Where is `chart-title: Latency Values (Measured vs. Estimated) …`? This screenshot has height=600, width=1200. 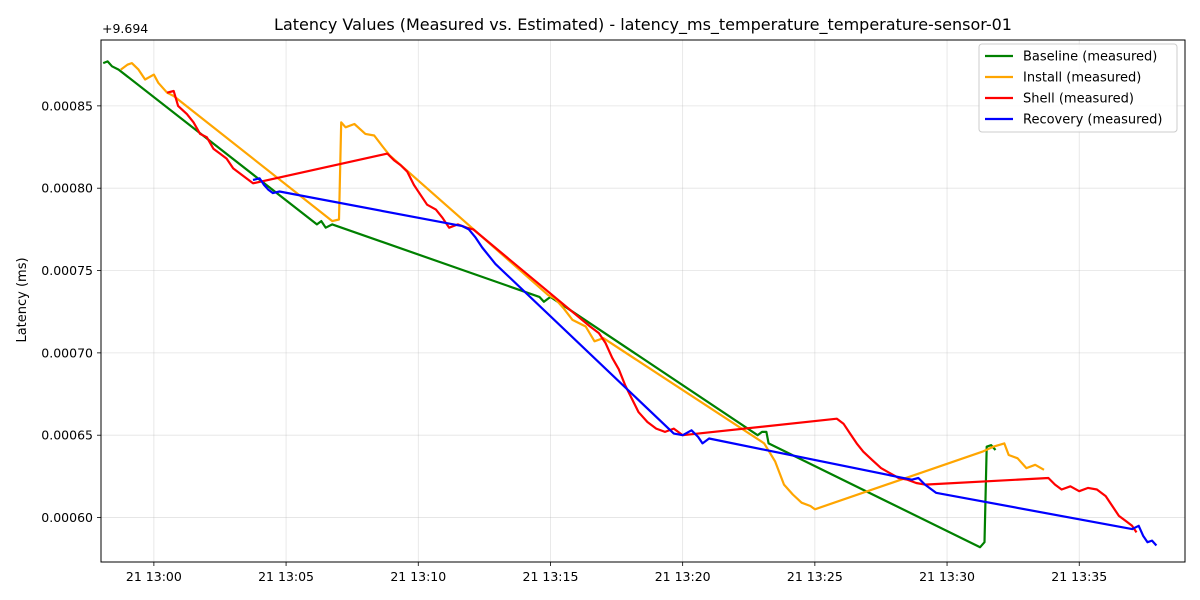 chart-title: Latency Values (Measured vs. Estimated) … is located at coordinates (643, 25).